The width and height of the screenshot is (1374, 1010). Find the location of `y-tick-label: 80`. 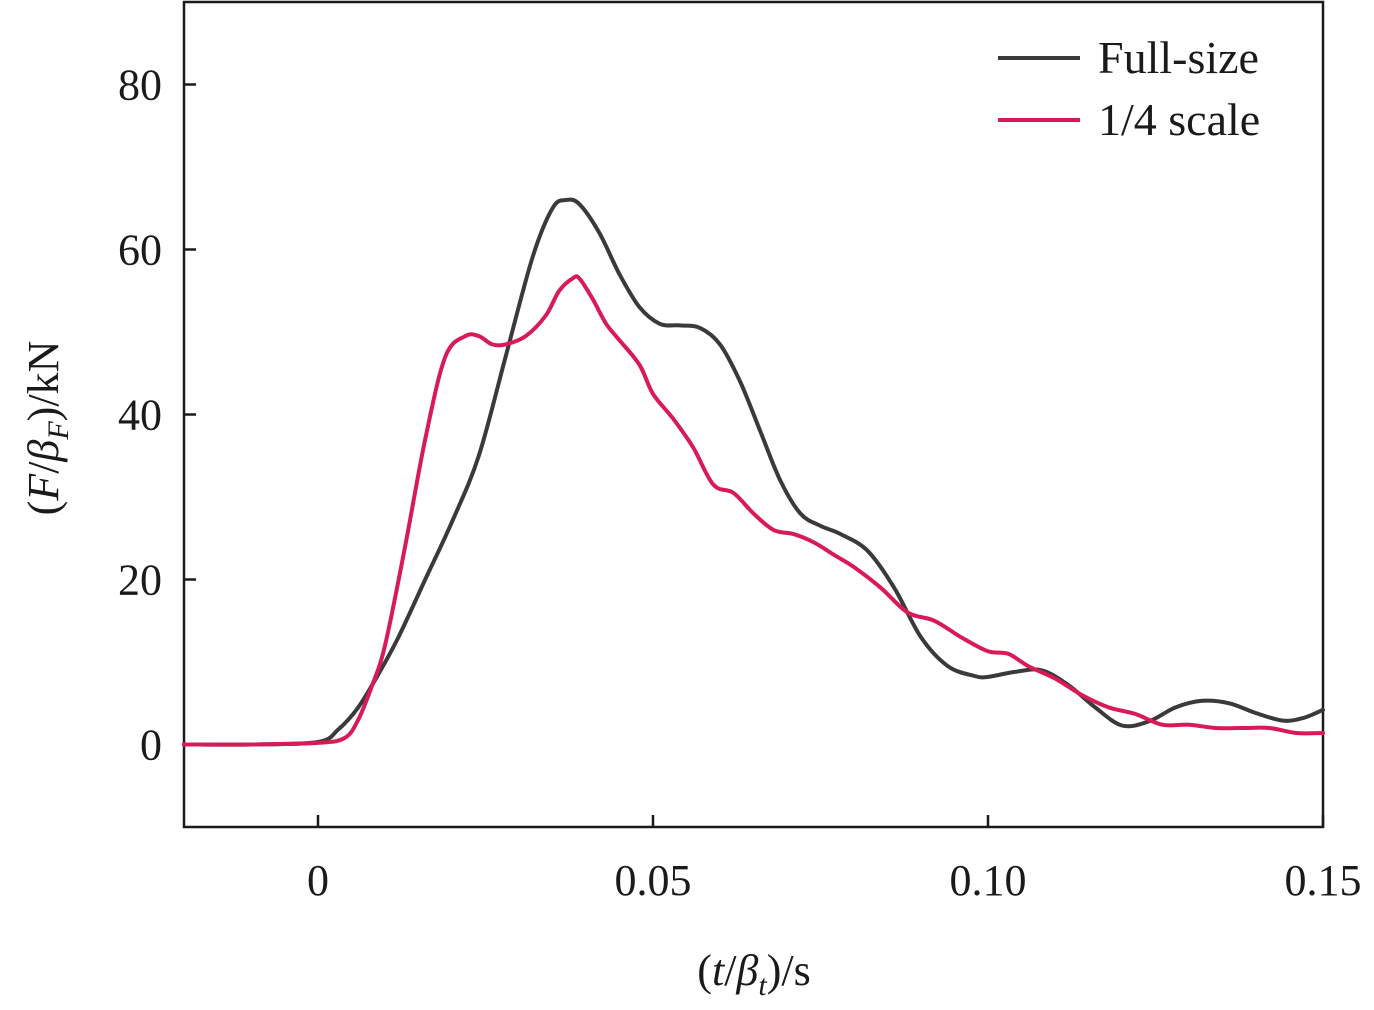

y-tick-label: 80 is located at coordinates (140, 85).